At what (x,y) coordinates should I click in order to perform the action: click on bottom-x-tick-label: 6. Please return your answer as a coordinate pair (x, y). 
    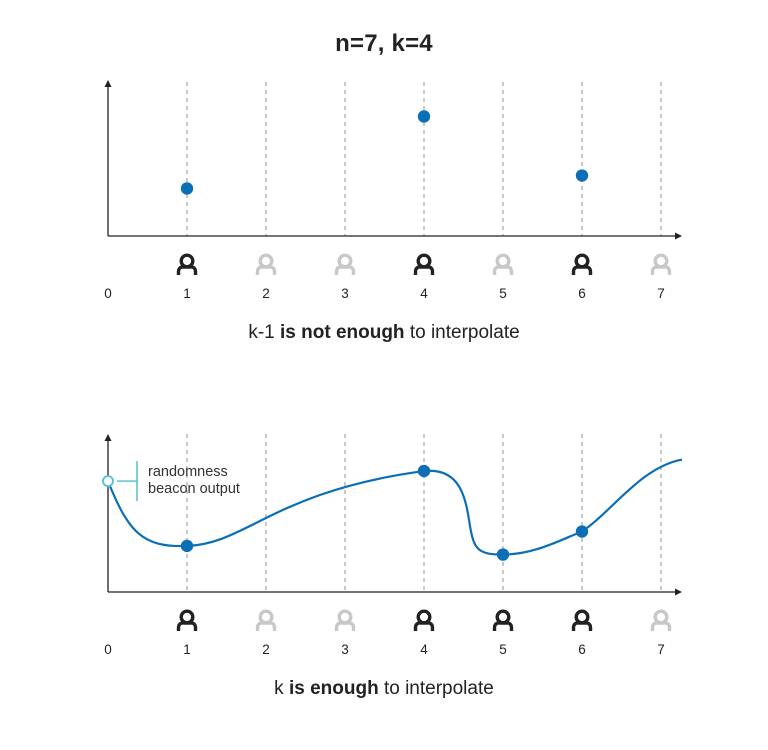
    Looking at the image, I should click on (582, 649).